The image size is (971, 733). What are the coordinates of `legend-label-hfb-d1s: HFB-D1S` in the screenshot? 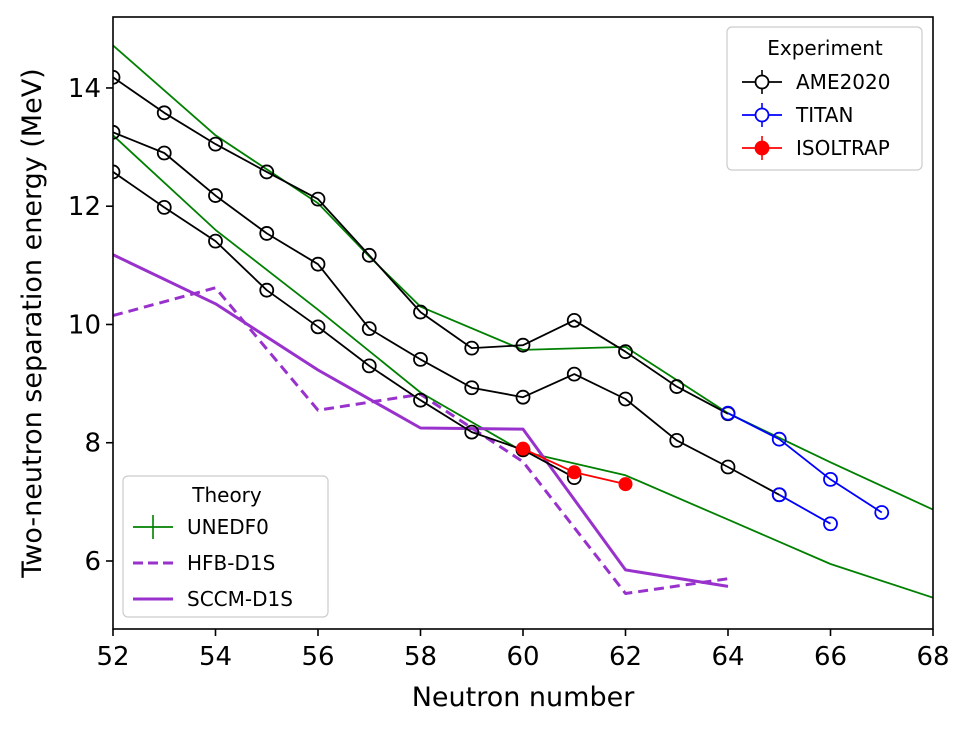 It's located at (231, 563).